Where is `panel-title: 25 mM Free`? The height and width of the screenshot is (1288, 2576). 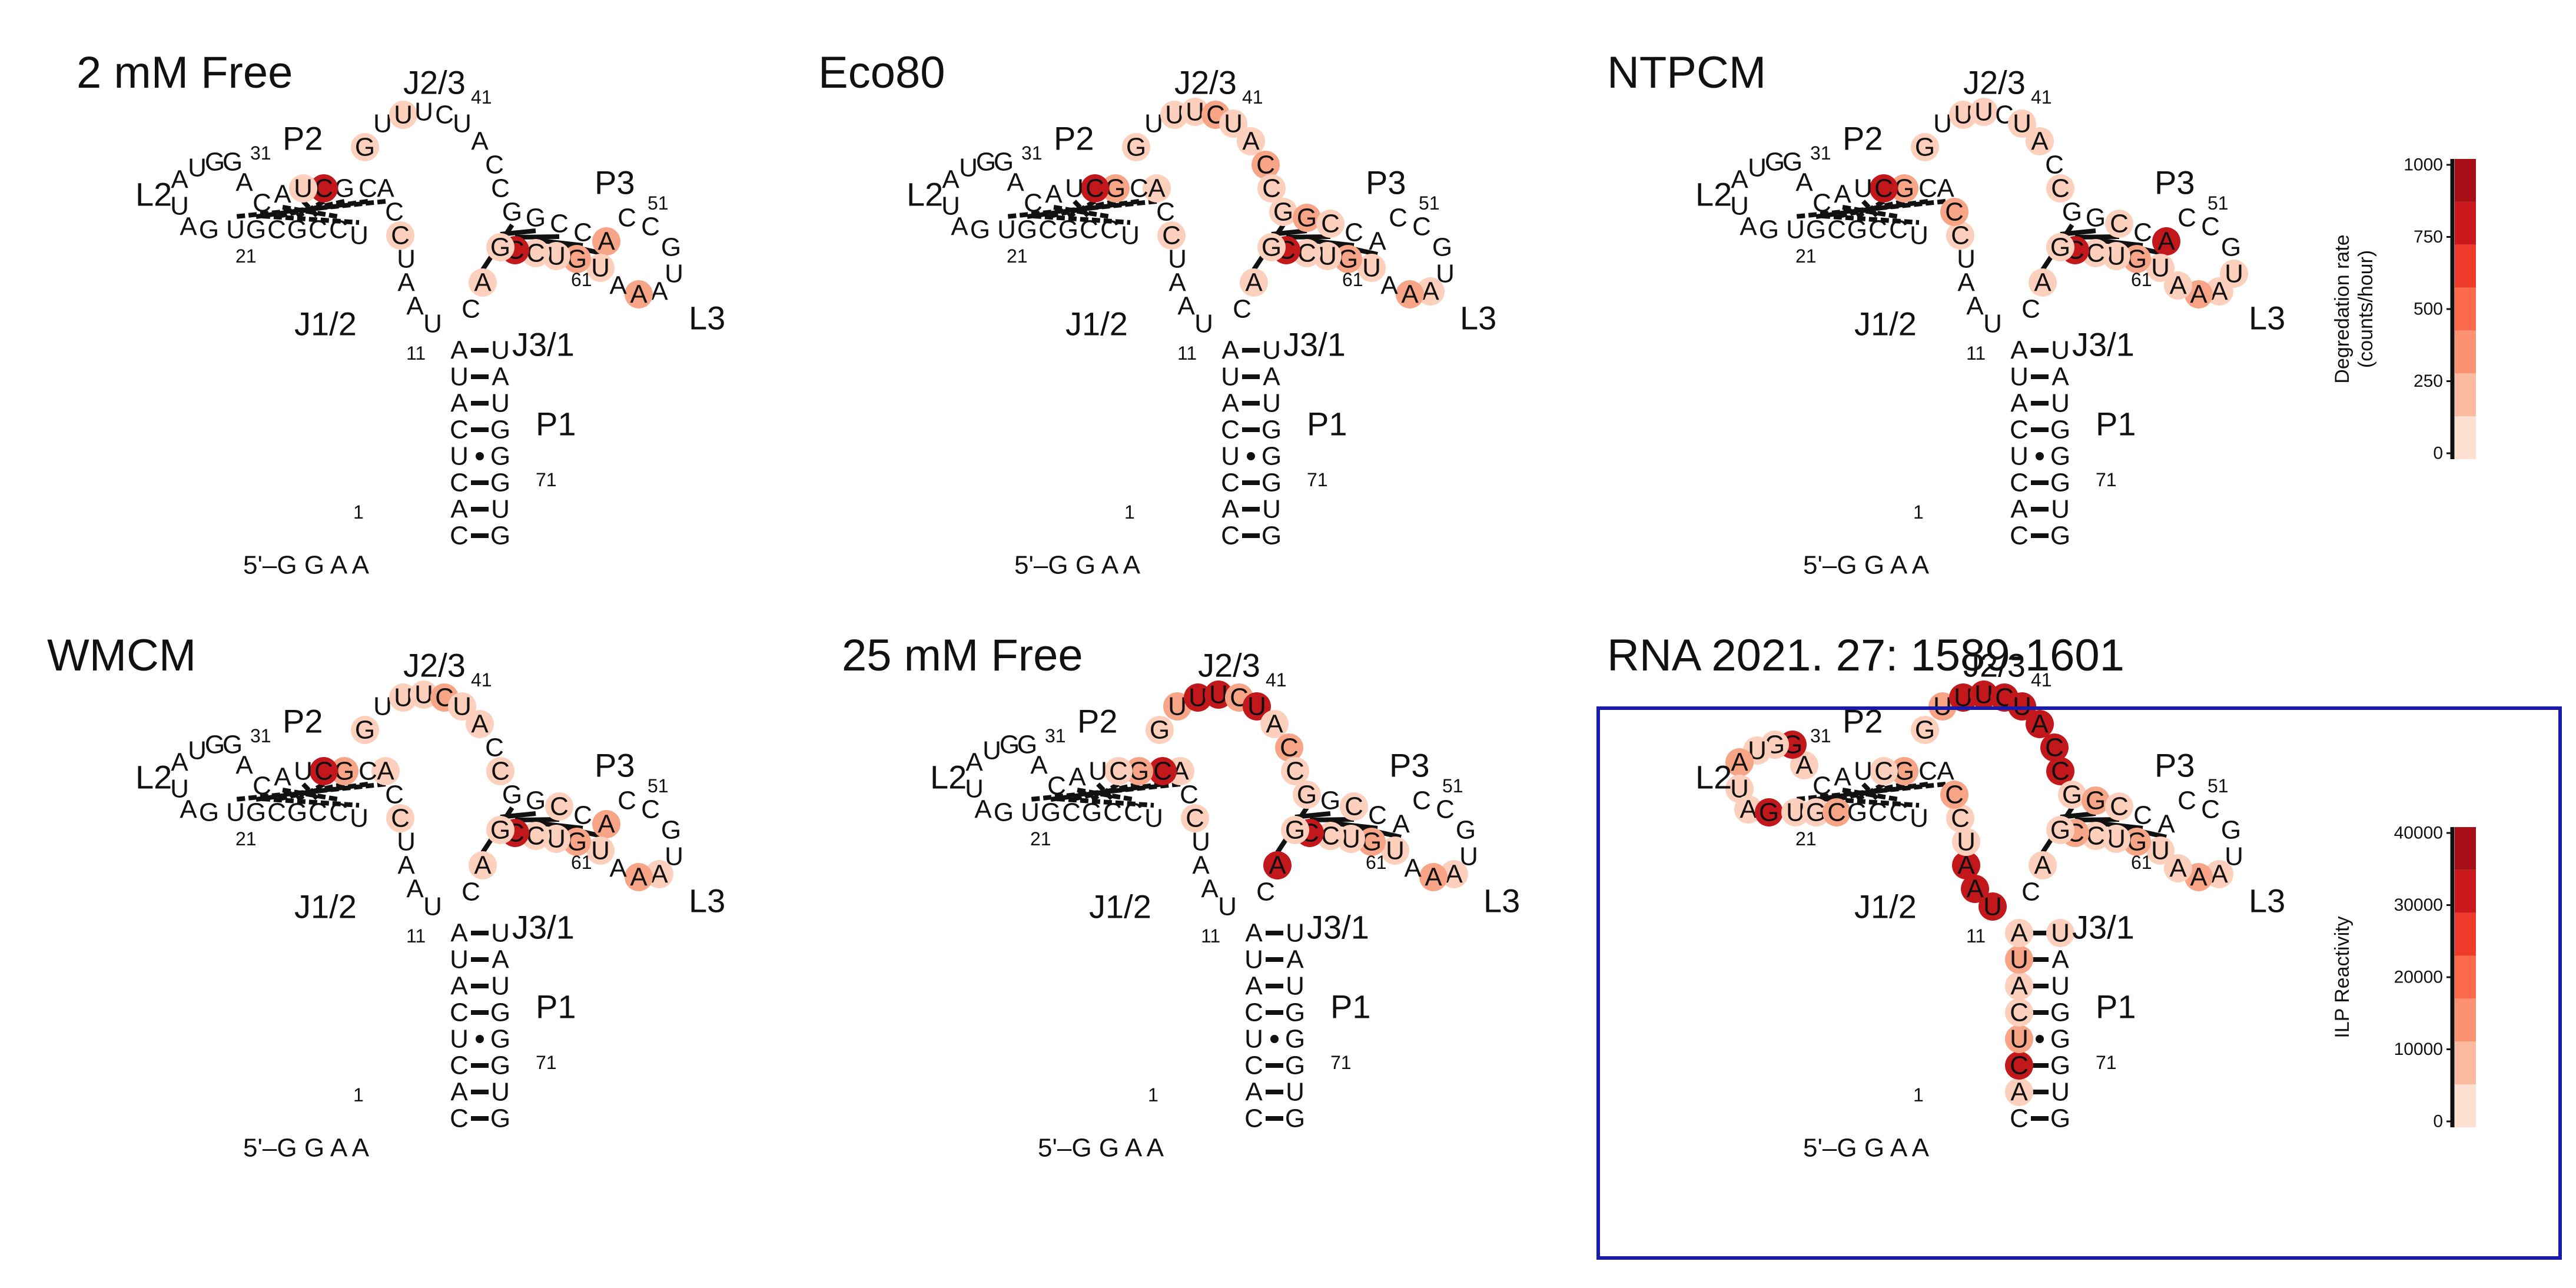
panel-title: 25 mM Free is located at coordinates (963, 655).